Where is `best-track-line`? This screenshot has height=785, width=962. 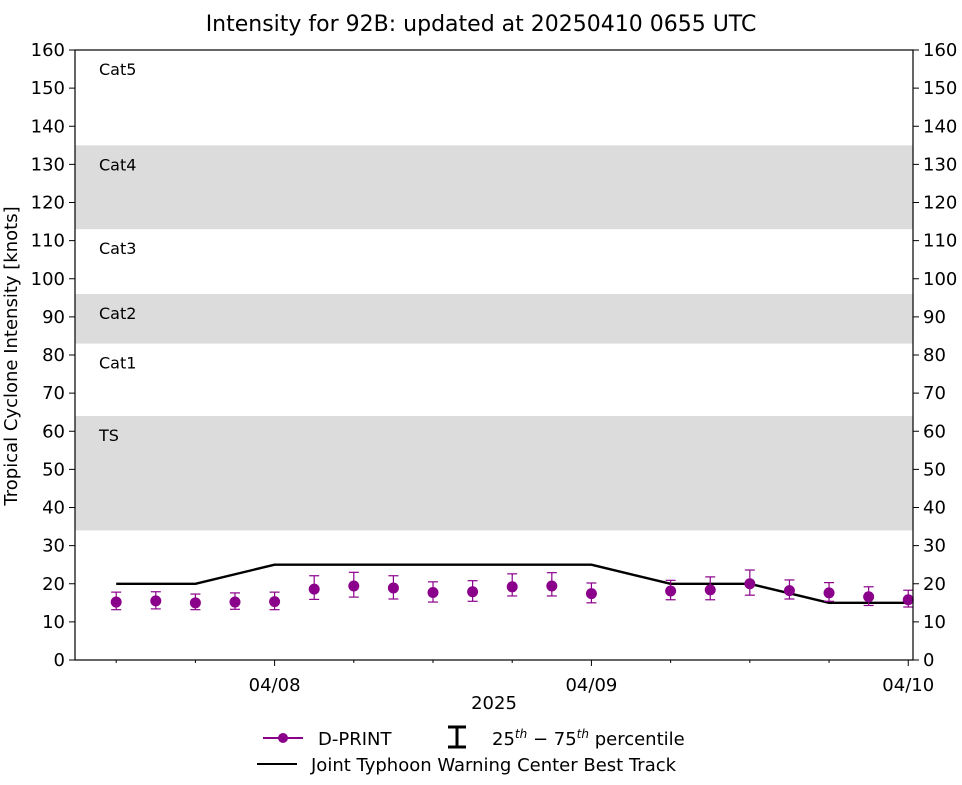 best-track-line is located at coordinates (512, 583).